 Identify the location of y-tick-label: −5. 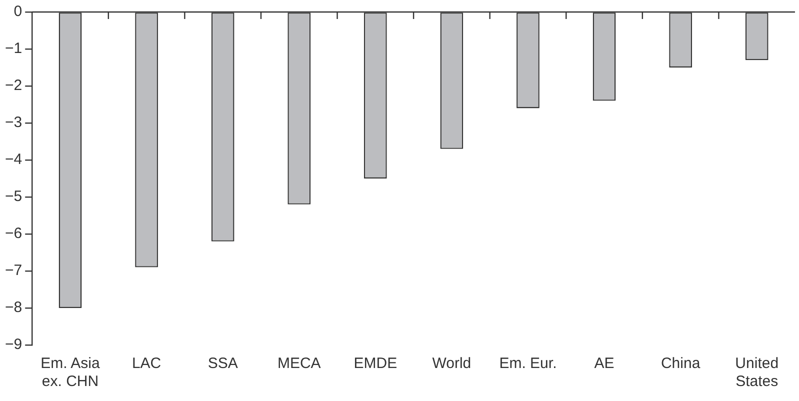
(13, 197).